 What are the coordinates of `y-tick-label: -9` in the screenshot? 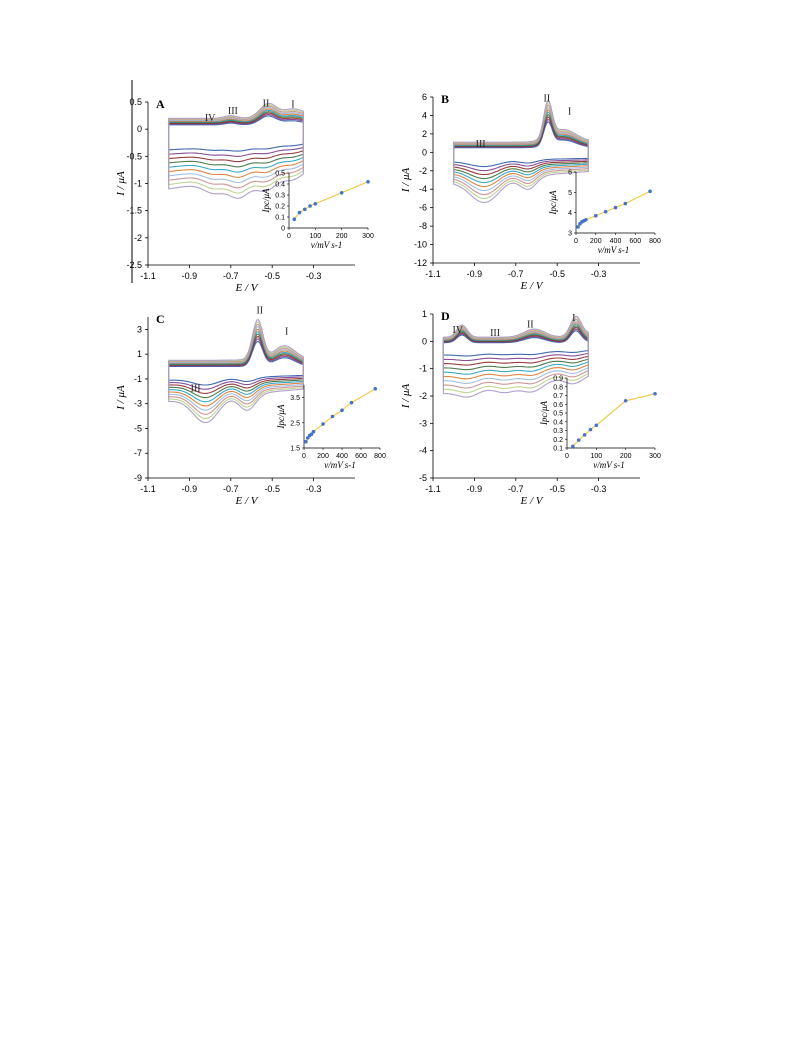 It's located at (138, 478).